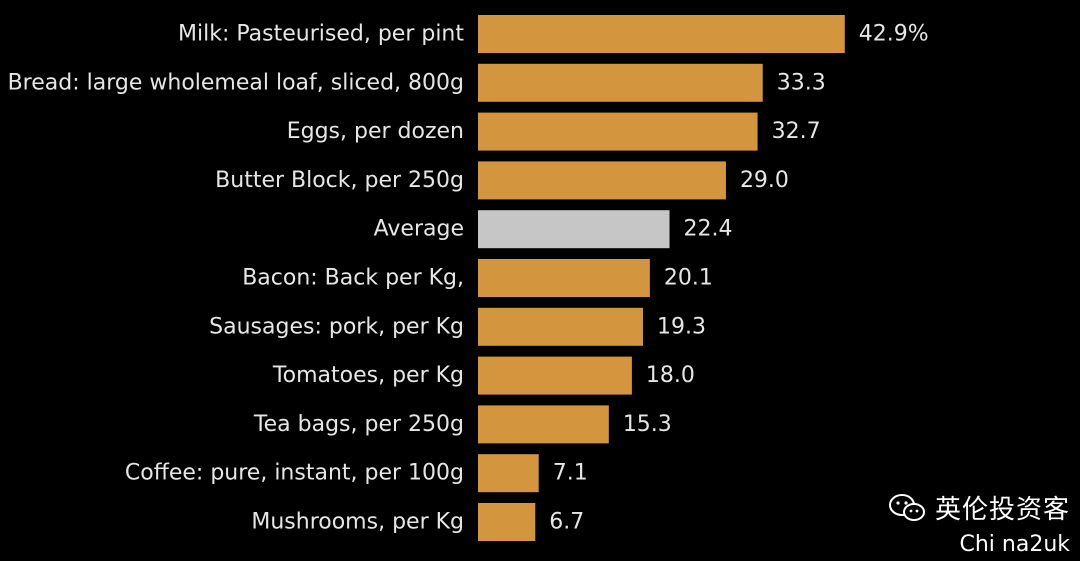 The width and height of the screenshot is (1080, 561). Describe the element at coordinates (1014, 544) in the screenshot. I see `watermark-sub: Chi na2uk` at that location.